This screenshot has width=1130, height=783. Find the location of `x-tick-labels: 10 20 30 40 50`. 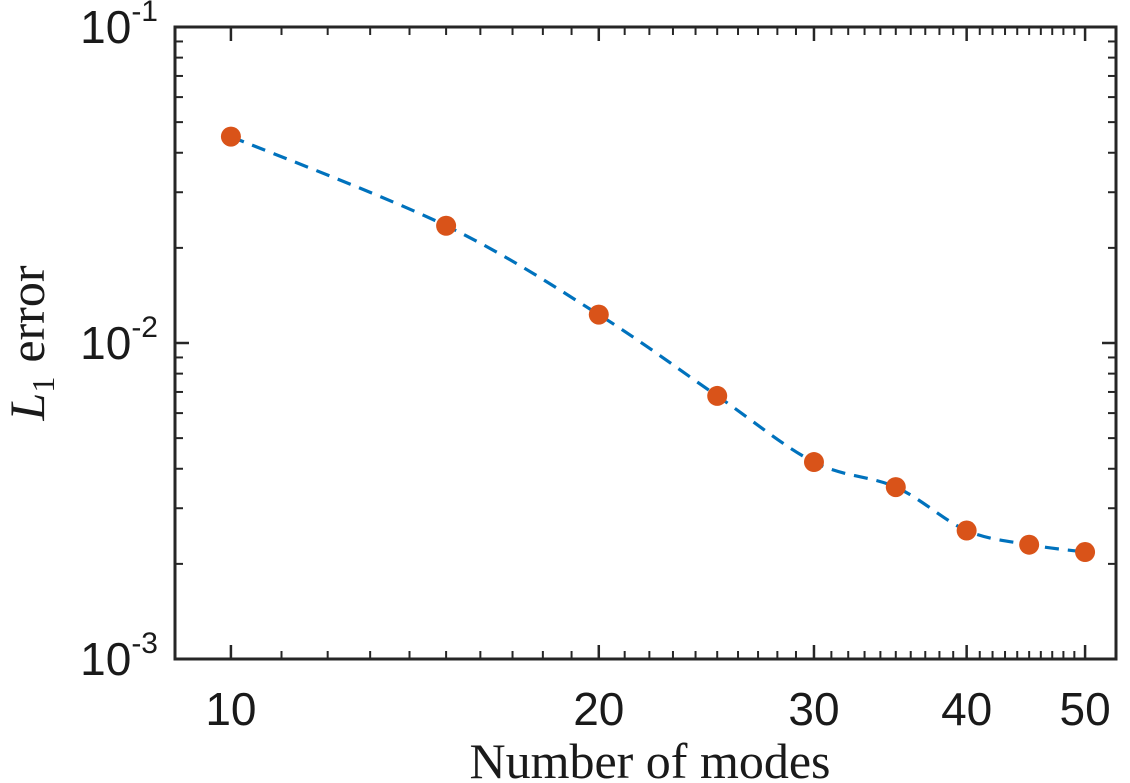

x-tick-labels: 10 20 30 40 50 is located at coordinates (657, 709).